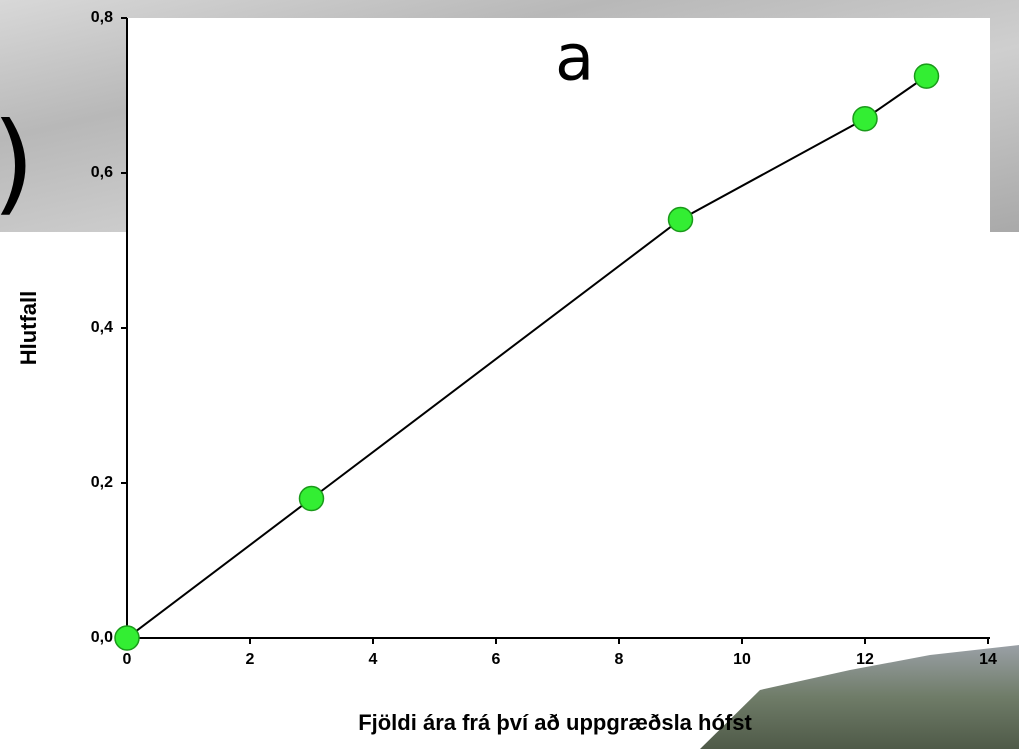  What do you see at coordinates (102, 482) in the screenshot?
I see `y-tick-label: 0,2` at bounding box center [102, 482].